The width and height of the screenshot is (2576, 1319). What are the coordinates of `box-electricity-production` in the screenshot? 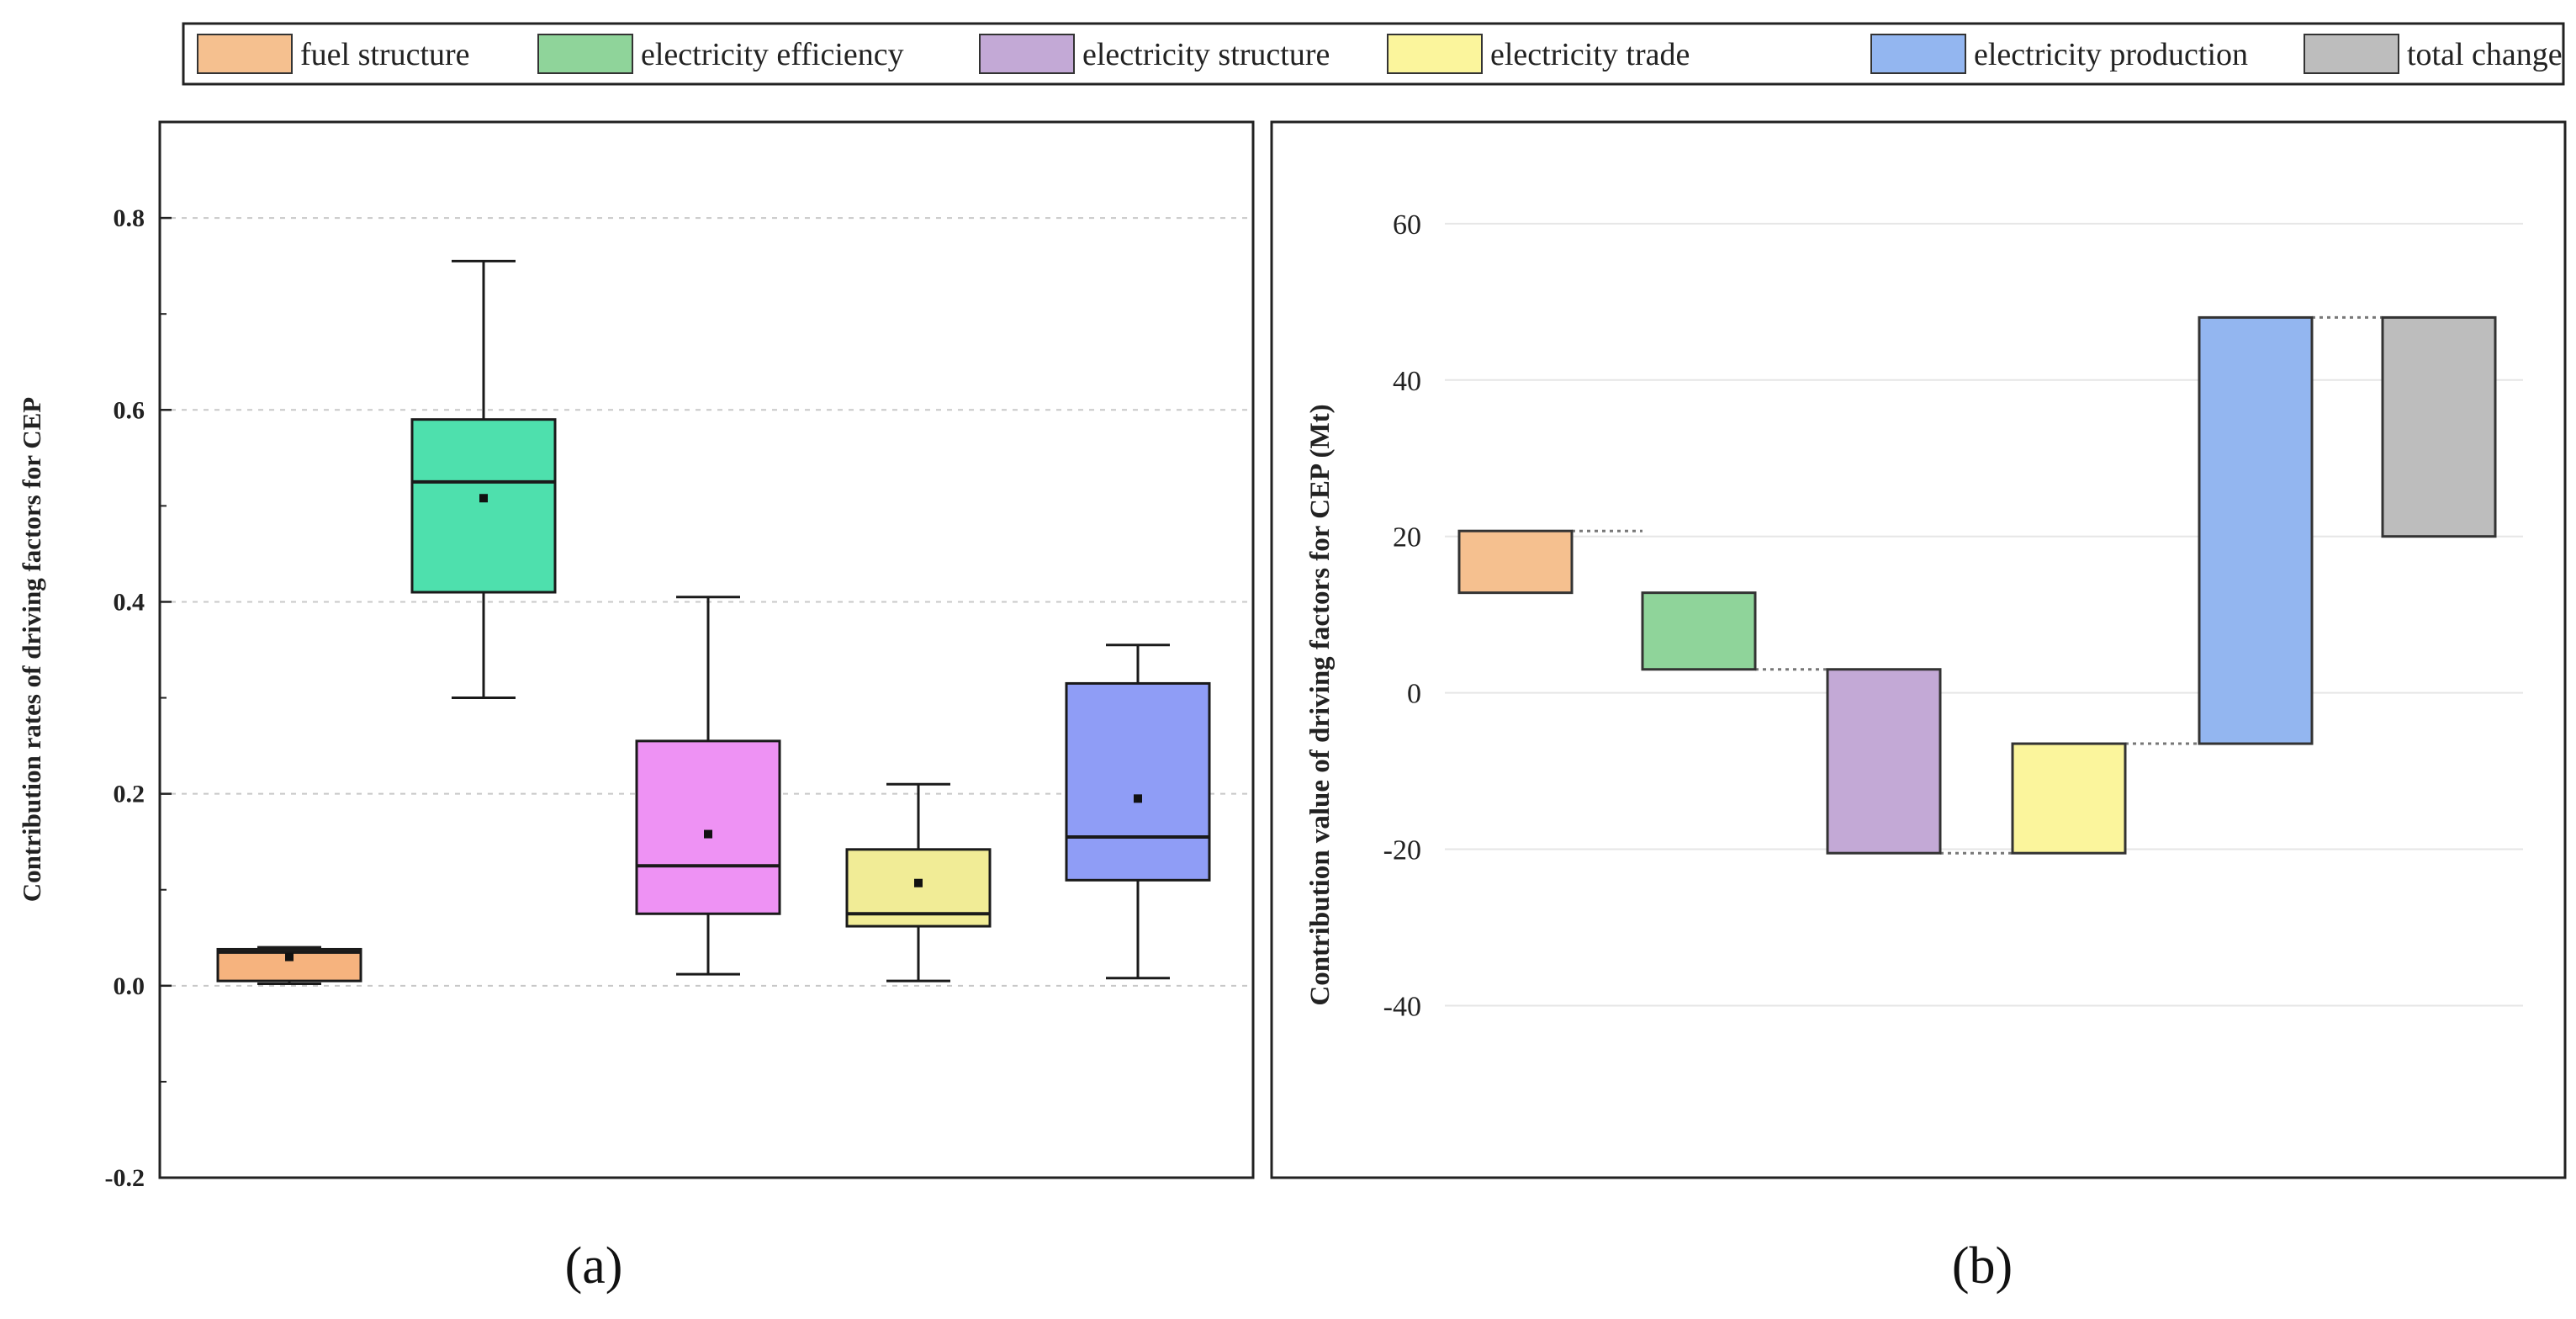 It's located at (1138, 812).